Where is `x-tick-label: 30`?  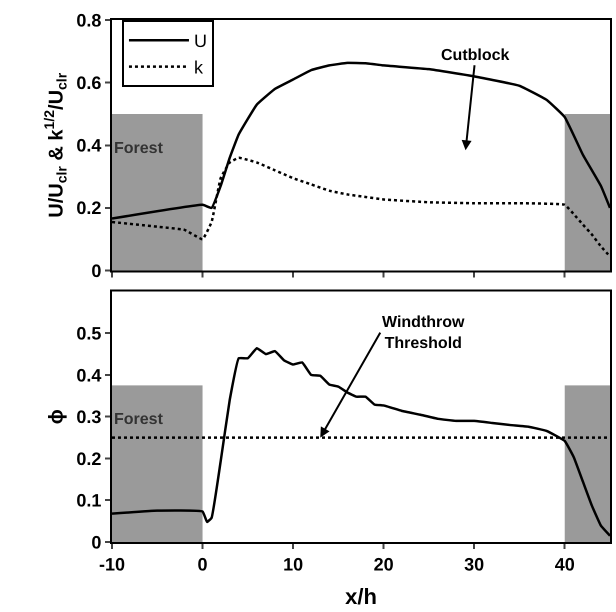 x-tick-label: 30 is located at coordinates (474, 564).